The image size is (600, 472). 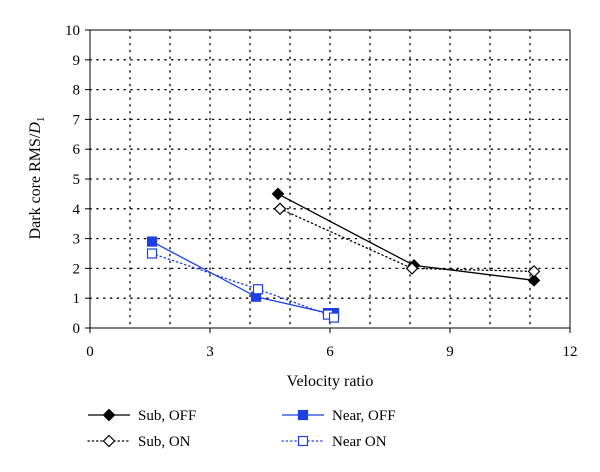 I want to click on y-tick-label: 10, so click(x=72, y=31).